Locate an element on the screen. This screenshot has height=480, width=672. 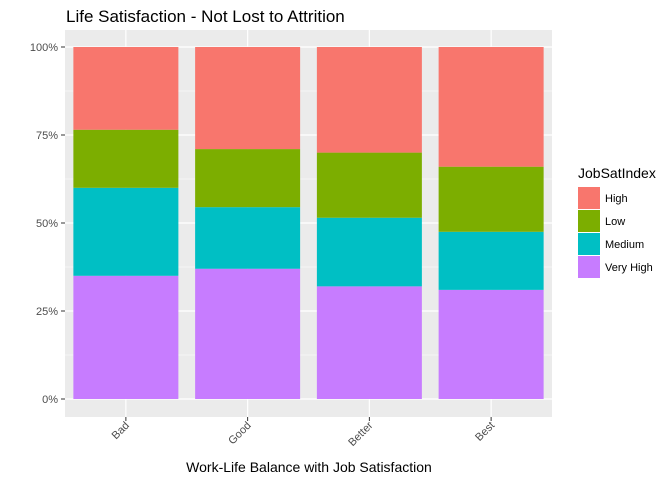
legend: JobSatIndex High Low Medium Very High is located at coordinates (617, 221).